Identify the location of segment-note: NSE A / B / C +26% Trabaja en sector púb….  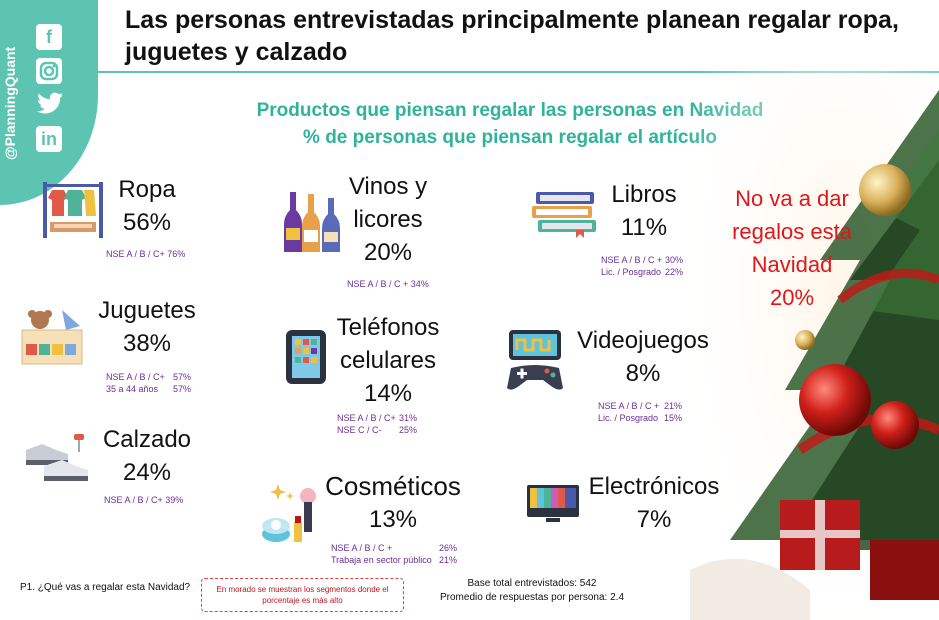
(394, 554).